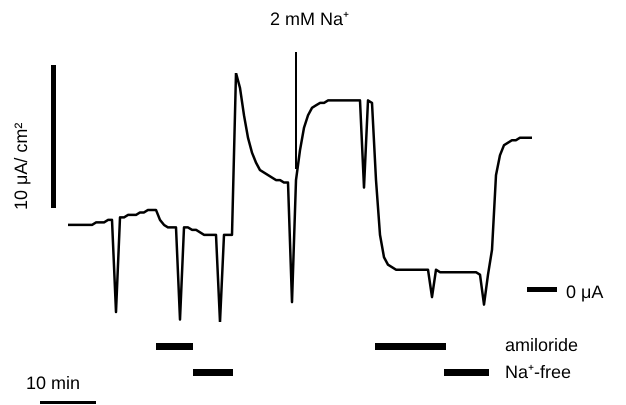  Describe the element at coordinates (53, 383) in the screenshot. I see `x-axis-title: 10 min` at that location.